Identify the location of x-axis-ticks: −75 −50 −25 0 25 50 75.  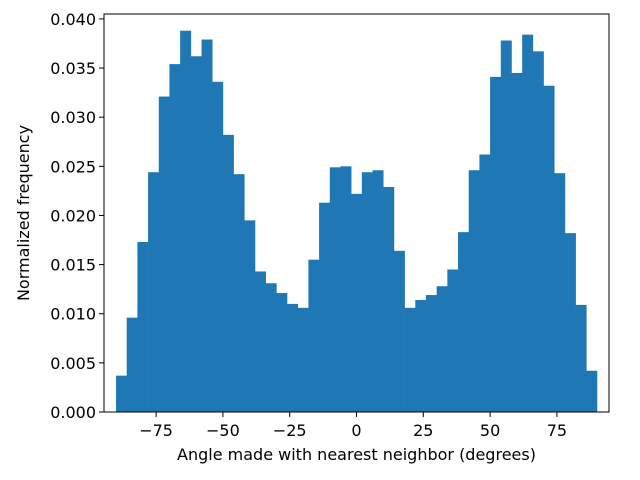
(353, 426).